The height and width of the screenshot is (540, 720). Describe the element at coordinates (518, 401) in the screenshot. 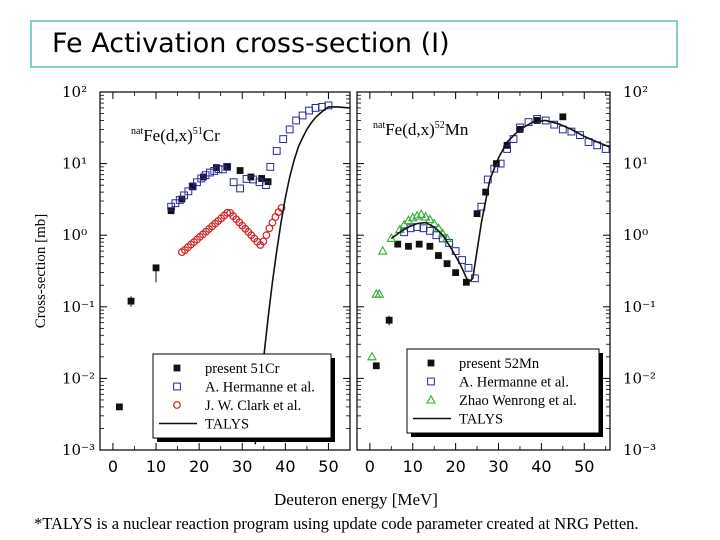

I see `legend-label: Zhao Wenrong et al.` at that location.